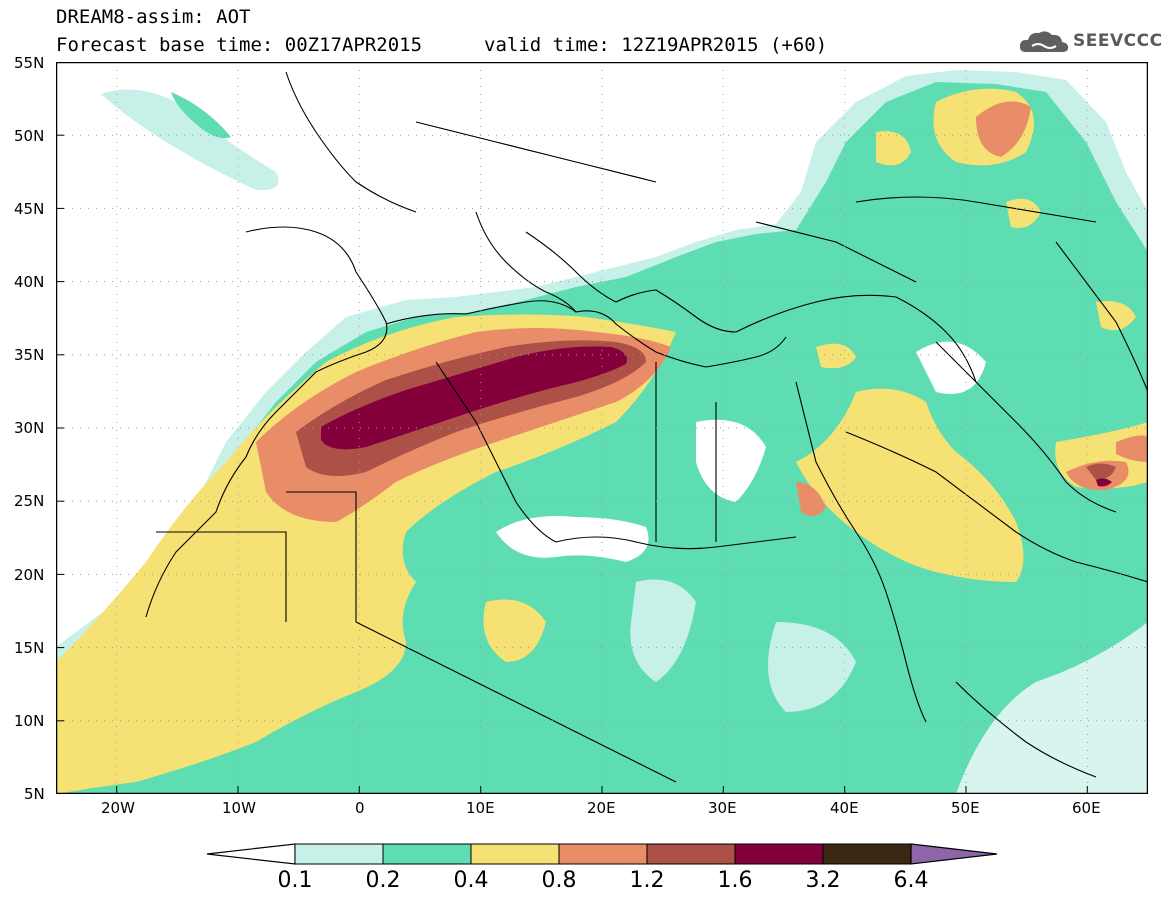 The image size is (1165, 905). Describe the element at coordinates (29, 355) in the screenshot. I see `lat-label: 35N` at that location.